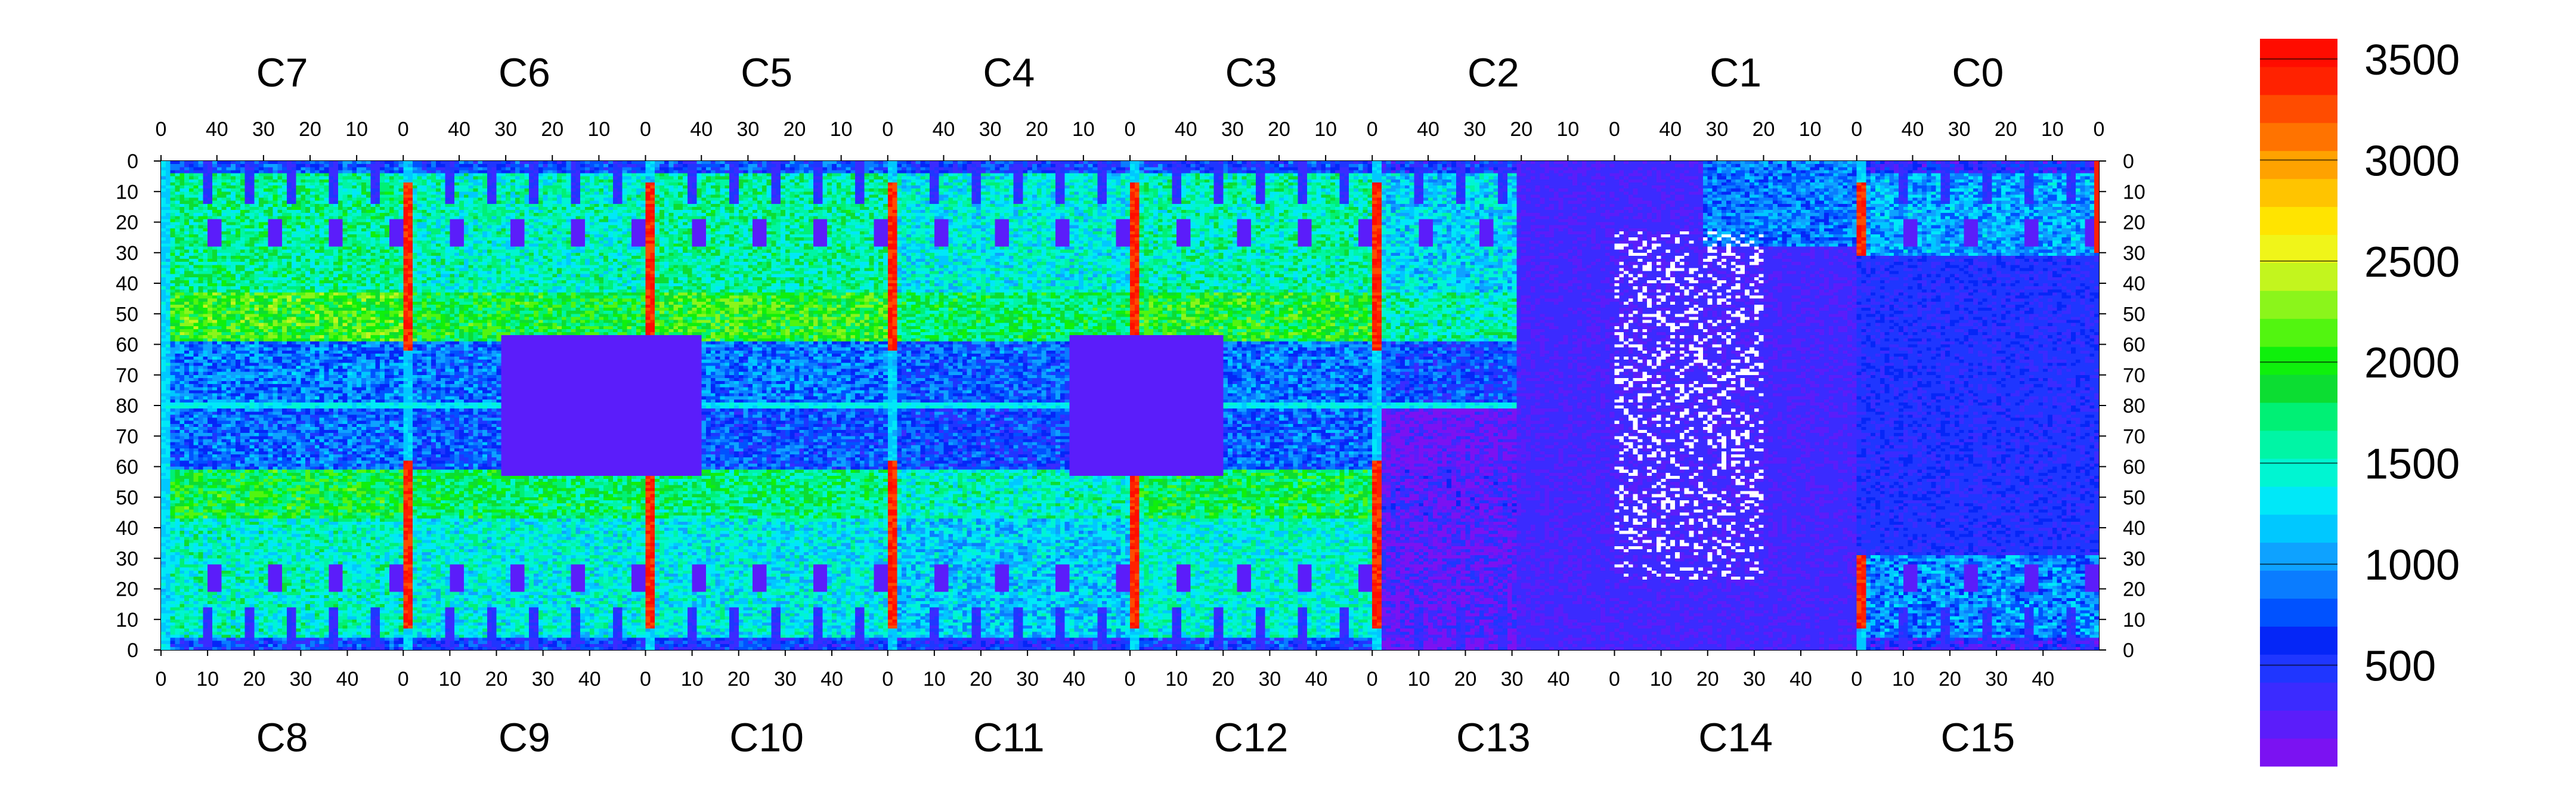 This screenshot has width=2576, height=808. What do you see at coordinates (2134, 406) in the screenshot?
I see `right-tick-label: 80` at bounding box center [2134, 406].